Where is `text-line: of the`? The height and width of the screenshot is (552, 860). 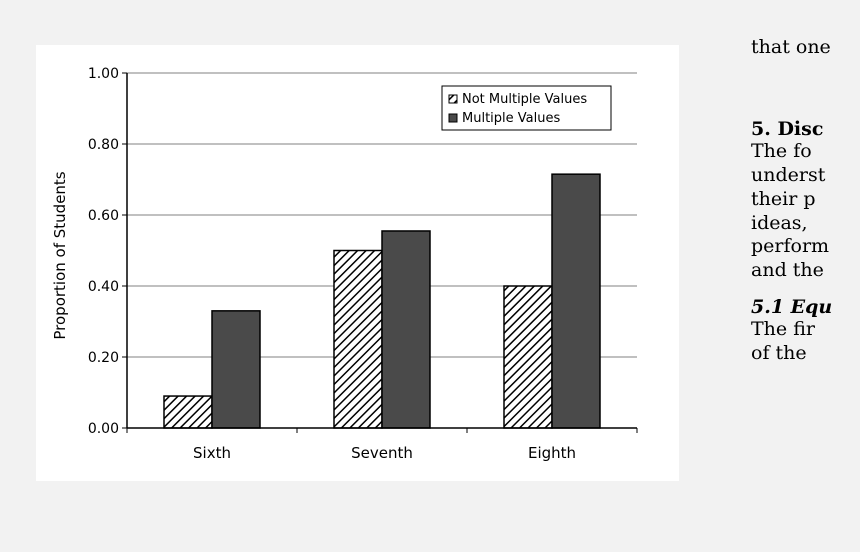
text-line: of the is located at coordinates (779, 353).